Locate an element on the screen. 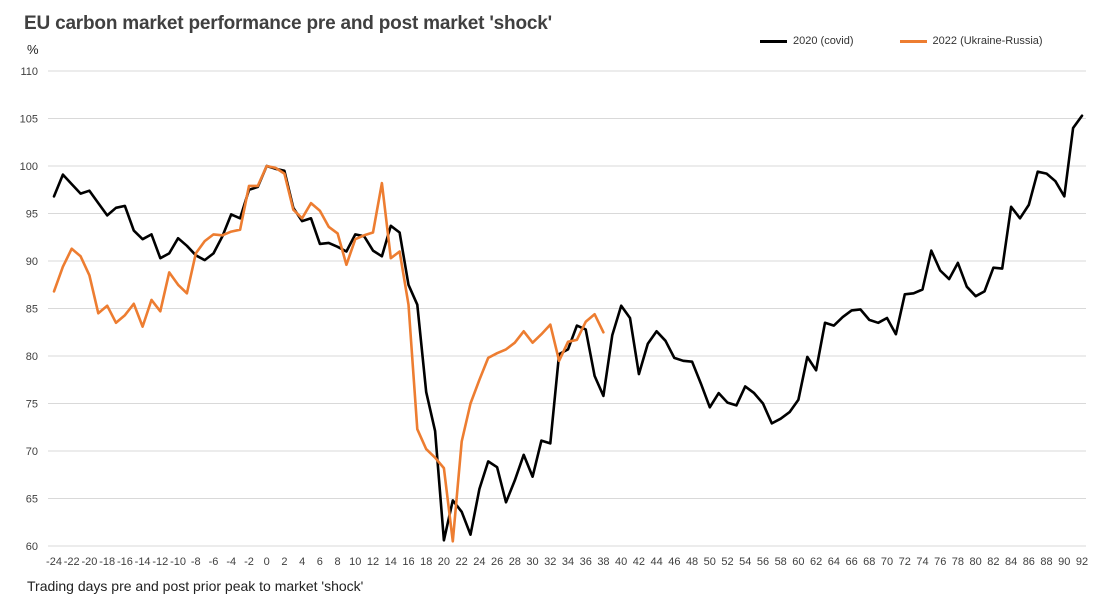 Image resolution: width=1112 pixels, height=601 pixels. x-tick-label: 68 is located at coordinates (869, 562).